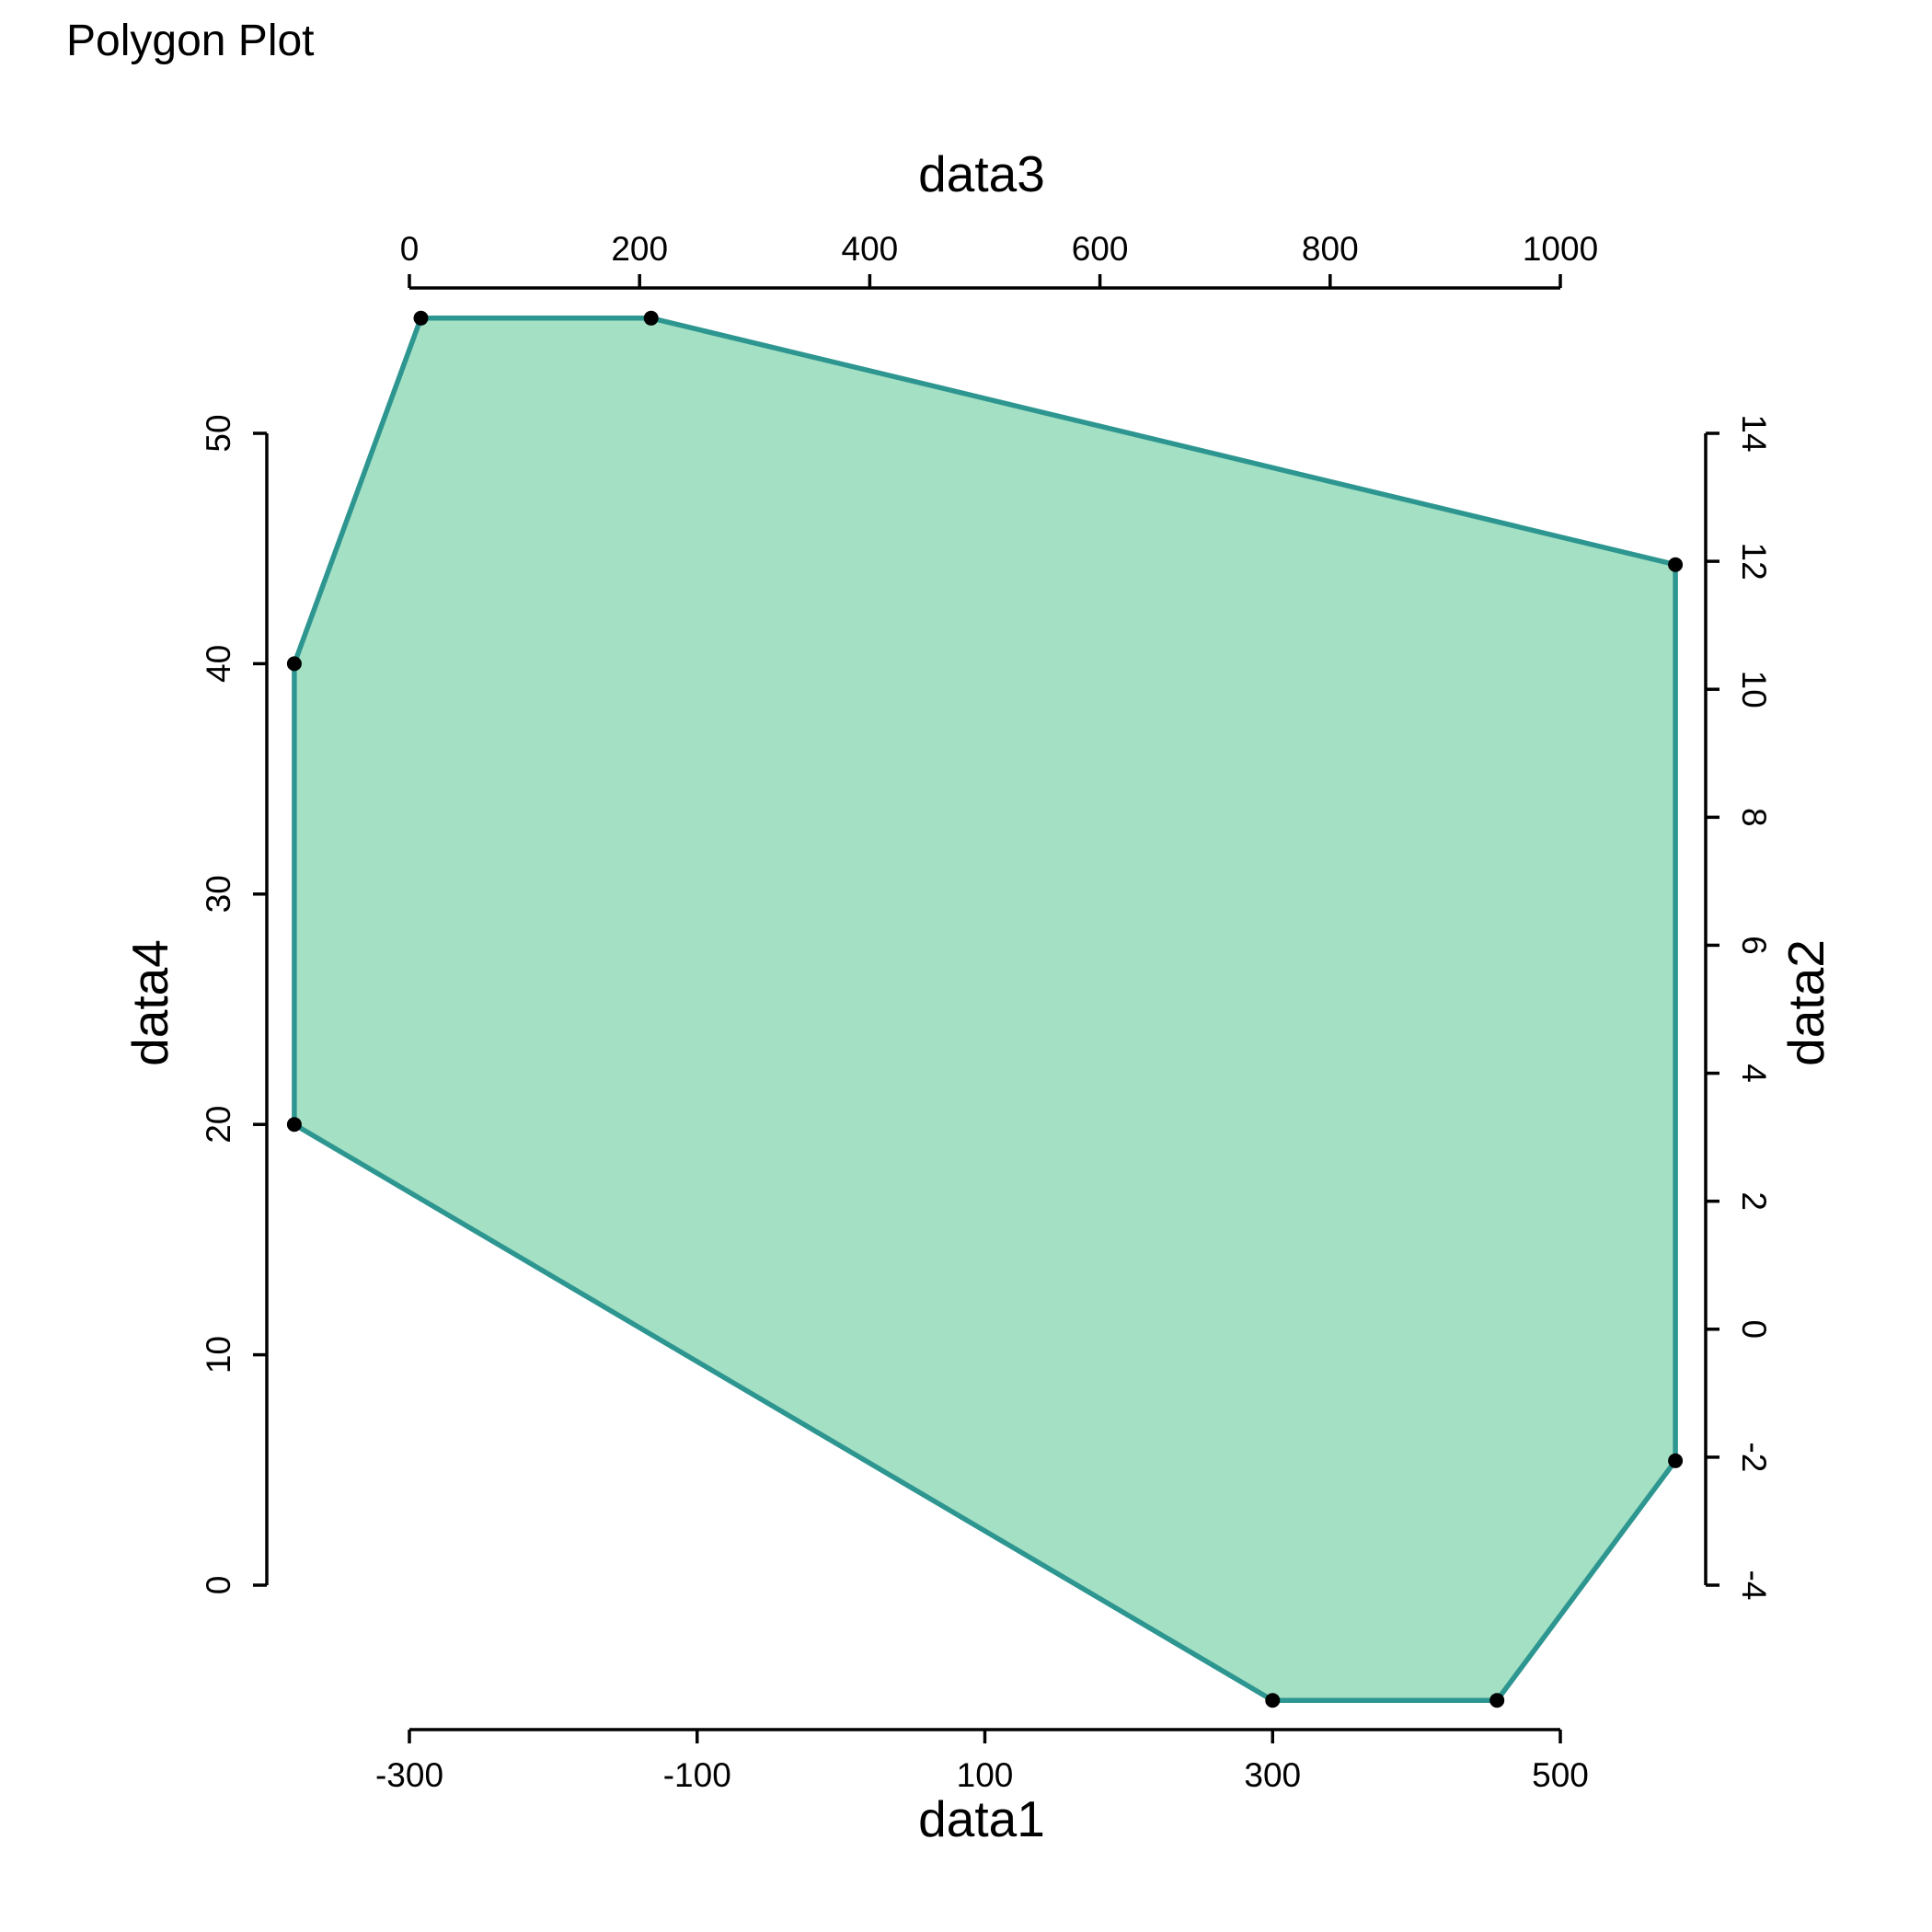 This screenshot has width=1932, height=1932. I want to click on x-axis-top-label: data3, so click(981, 173).